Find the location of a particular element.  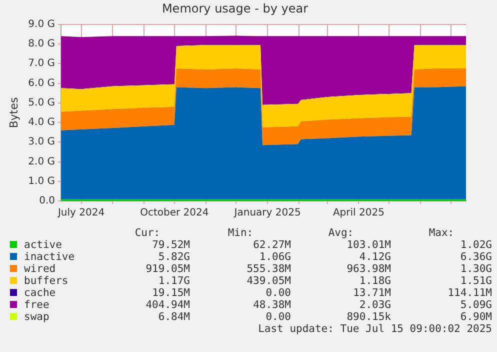

y-tick-label: 1.0 G is located at coordinates (42, 181).